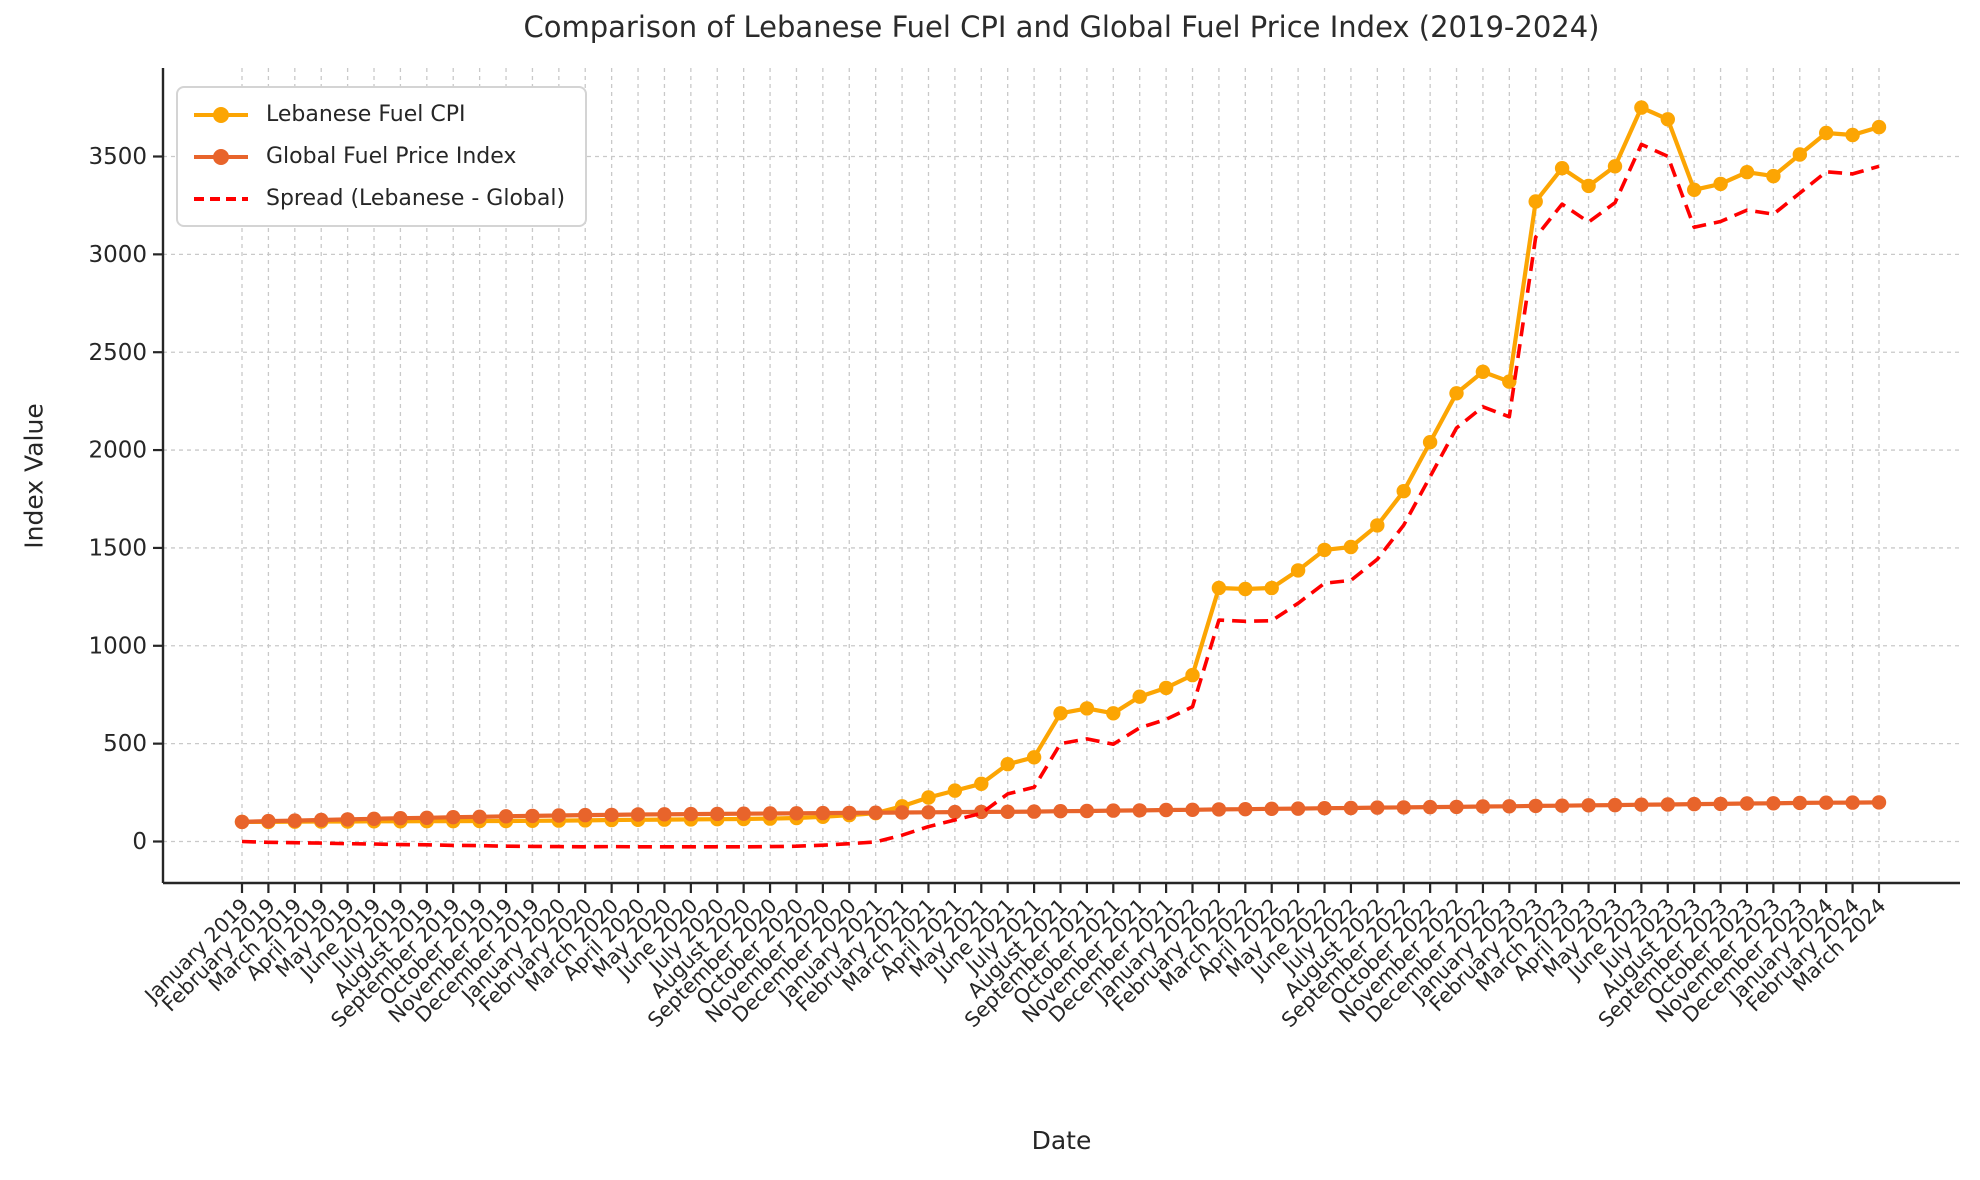 The image size is (1980, 1180). Describe the element at coordinates (221, 198) in the screenshot. I see `legend-swatch-dashed-line` at that location.